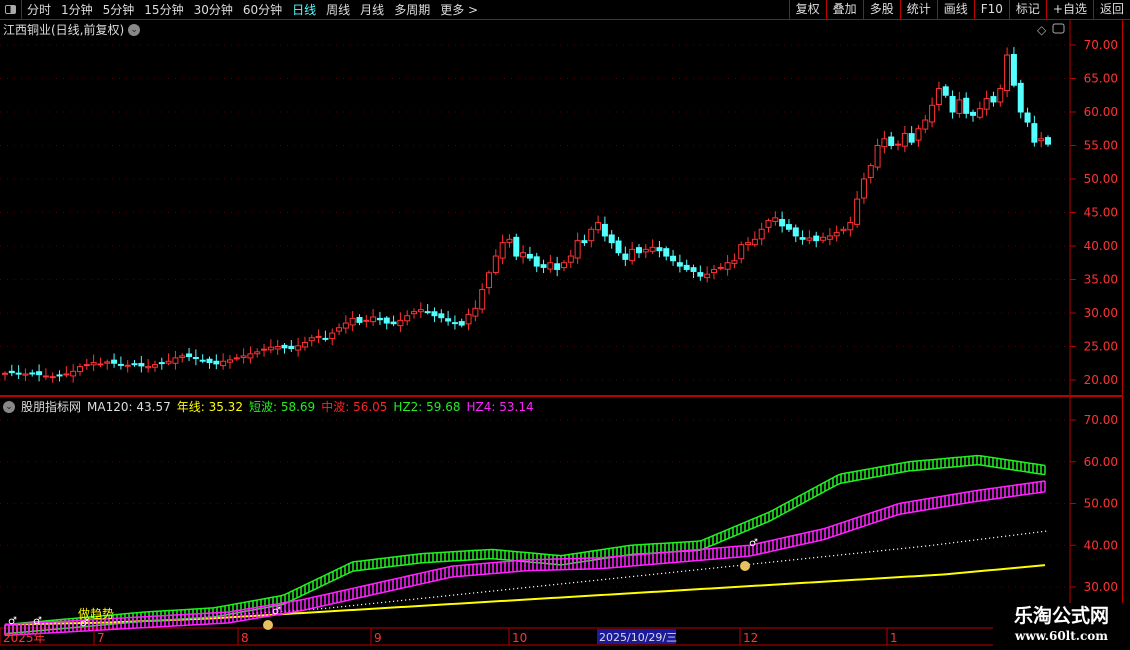 The height and width of the screenshot is (650, 1130). Describe the element at coordinates (11, 9) in the screenshot. I see `panel-toggle-icon` at that location.